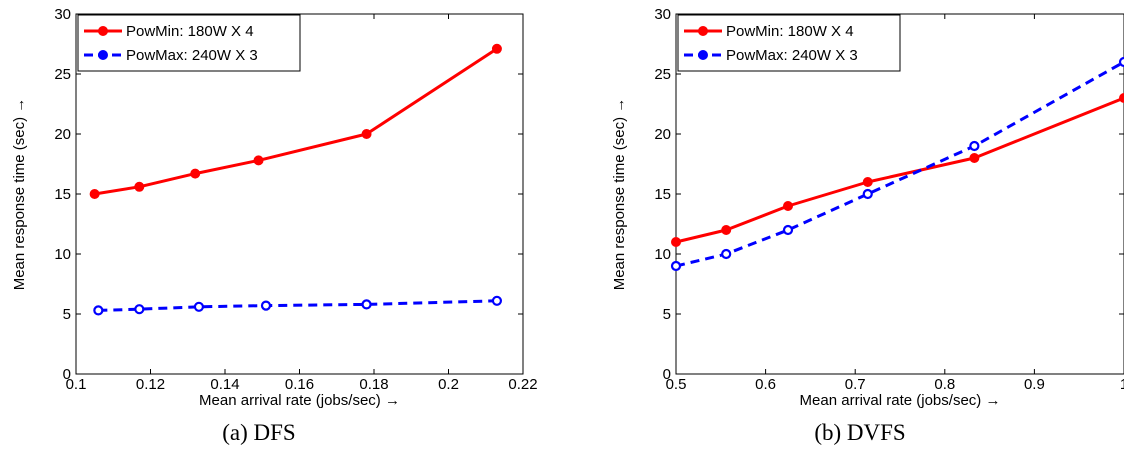  Describe the element at coordinates (1122, 384) in the screenshot. I see `x-tick-label: 1` at that location.